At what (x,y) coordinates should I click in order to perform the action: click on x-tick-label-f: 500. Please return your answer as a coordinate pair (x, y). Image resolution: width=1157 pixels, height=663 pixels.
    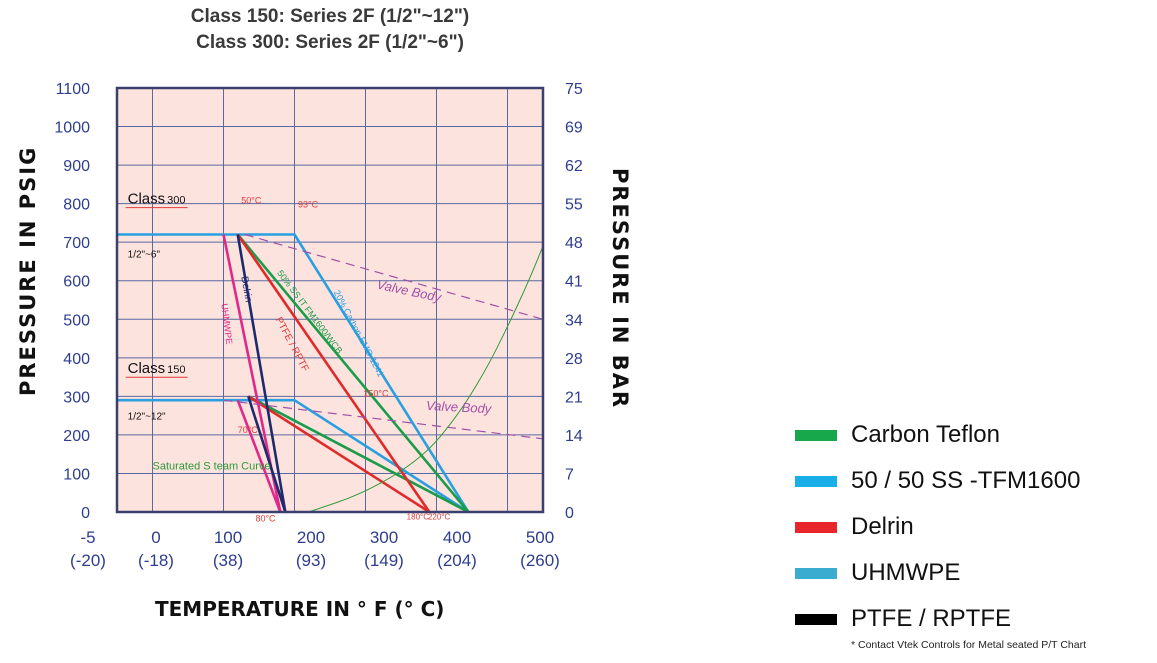
    Looking at the image, I should click on (540, 537).